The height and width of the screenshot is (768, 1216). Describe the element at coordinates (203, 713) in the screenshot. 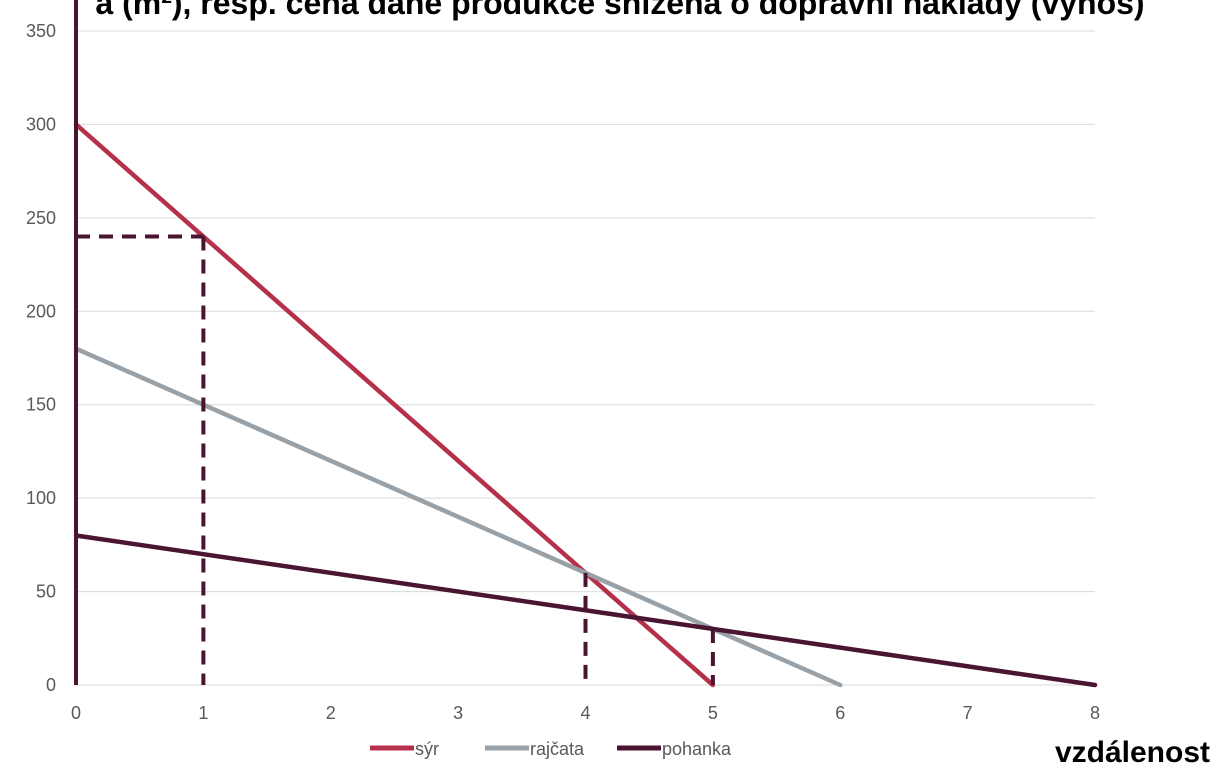

I see `x-tick-label: 1` at that location.